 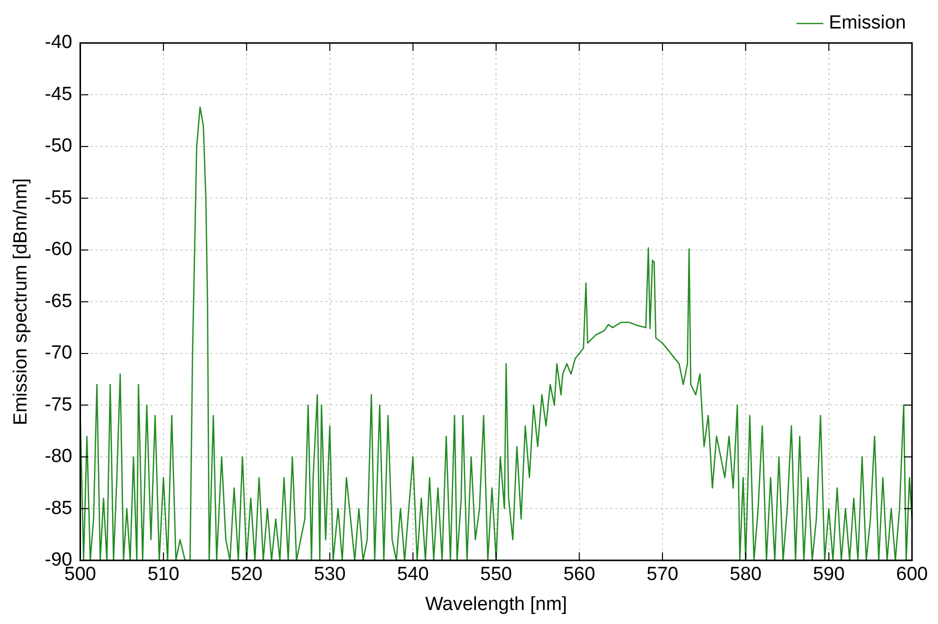 I want to click on x-tick-label: 510, so click(x=164, y=575).